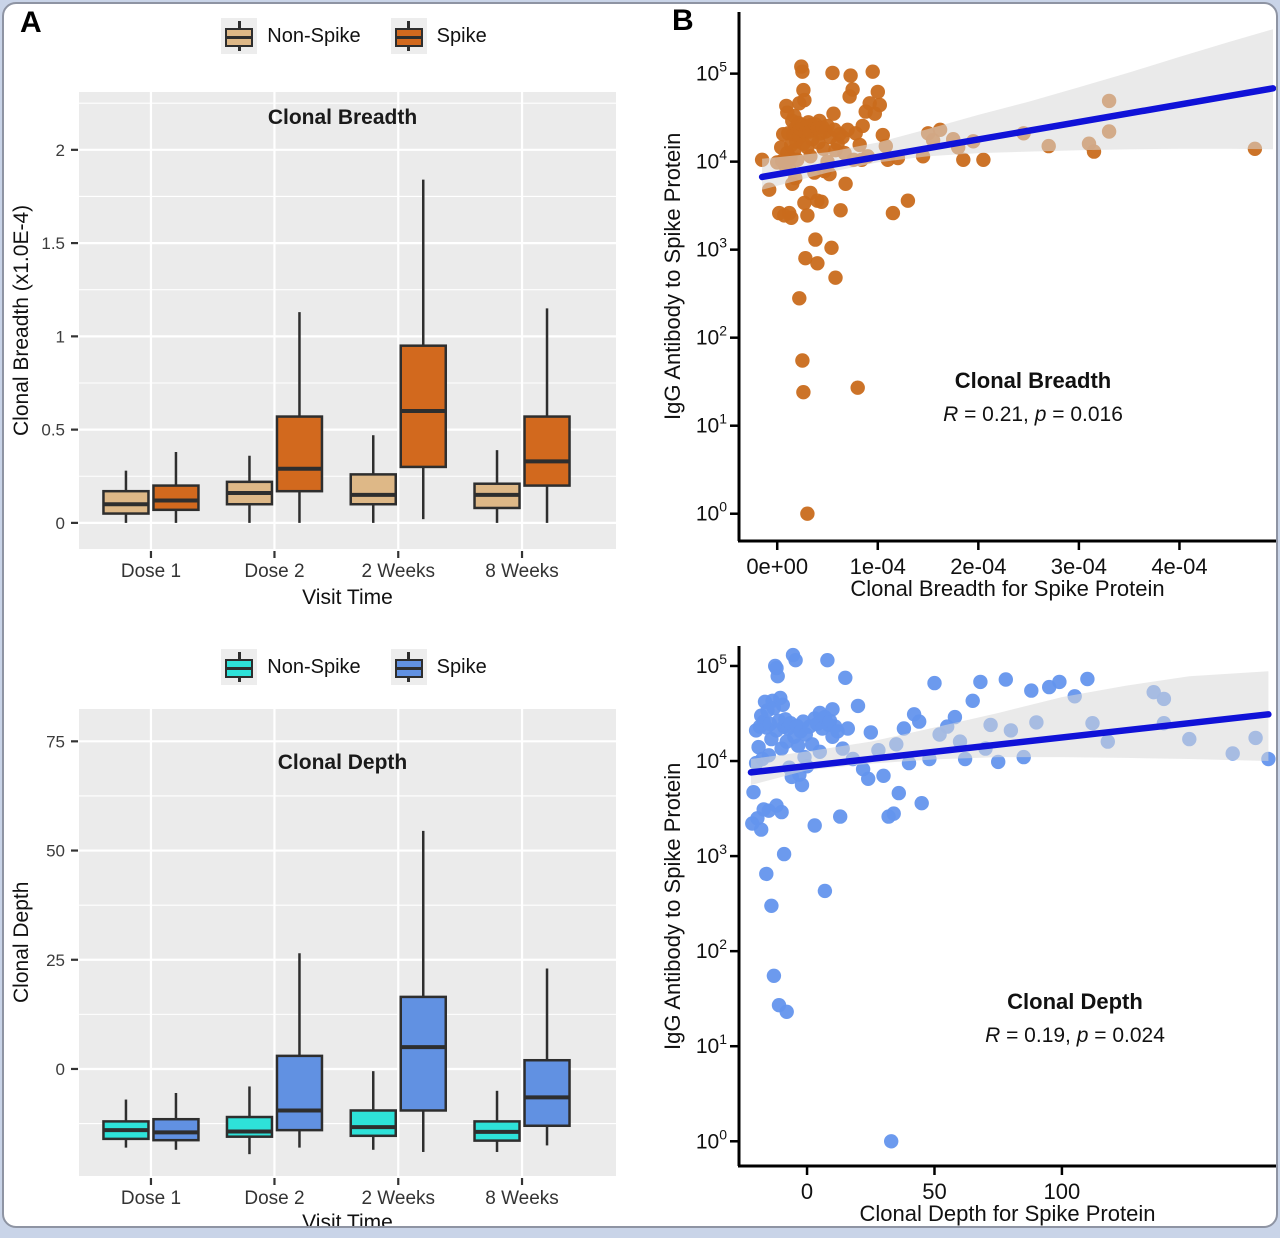 This screenshot has width=1280, height=1238. I want to click on panel-b-letter: B, so click(683, 20).